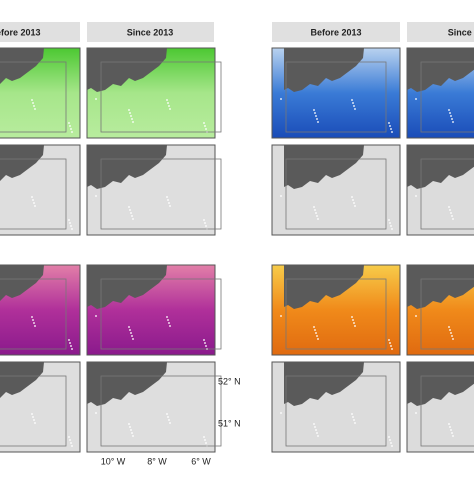  What do you see at coordinates (113, 461) in the screenshot?
I see `longitude-label: 10° W` at bounding box center [113, 461].